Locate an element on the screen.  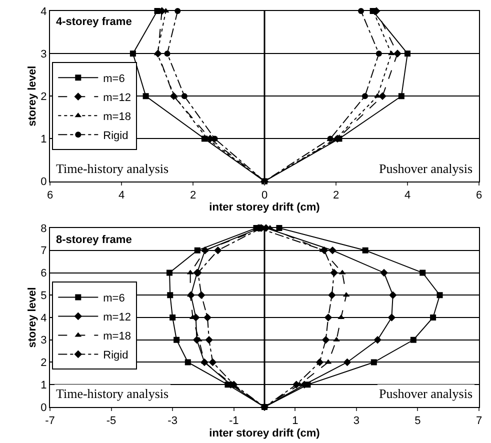
x-tick-label: -5 is located at coordinates (111, 421).